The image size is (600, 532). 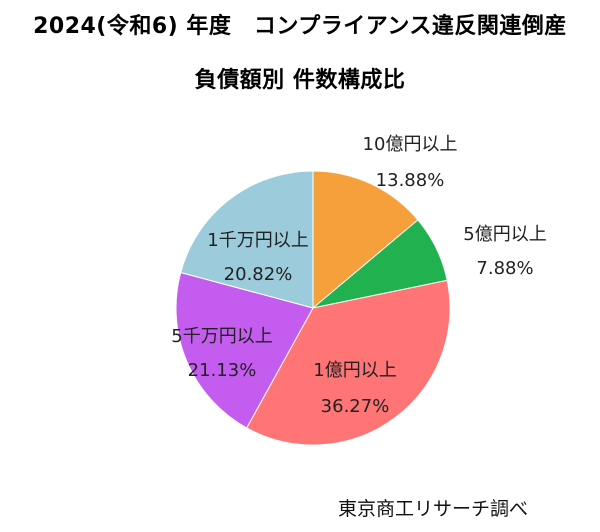 I want to click on source-note: 東京商工リサーチ調べ, so click(x=433, y=509).